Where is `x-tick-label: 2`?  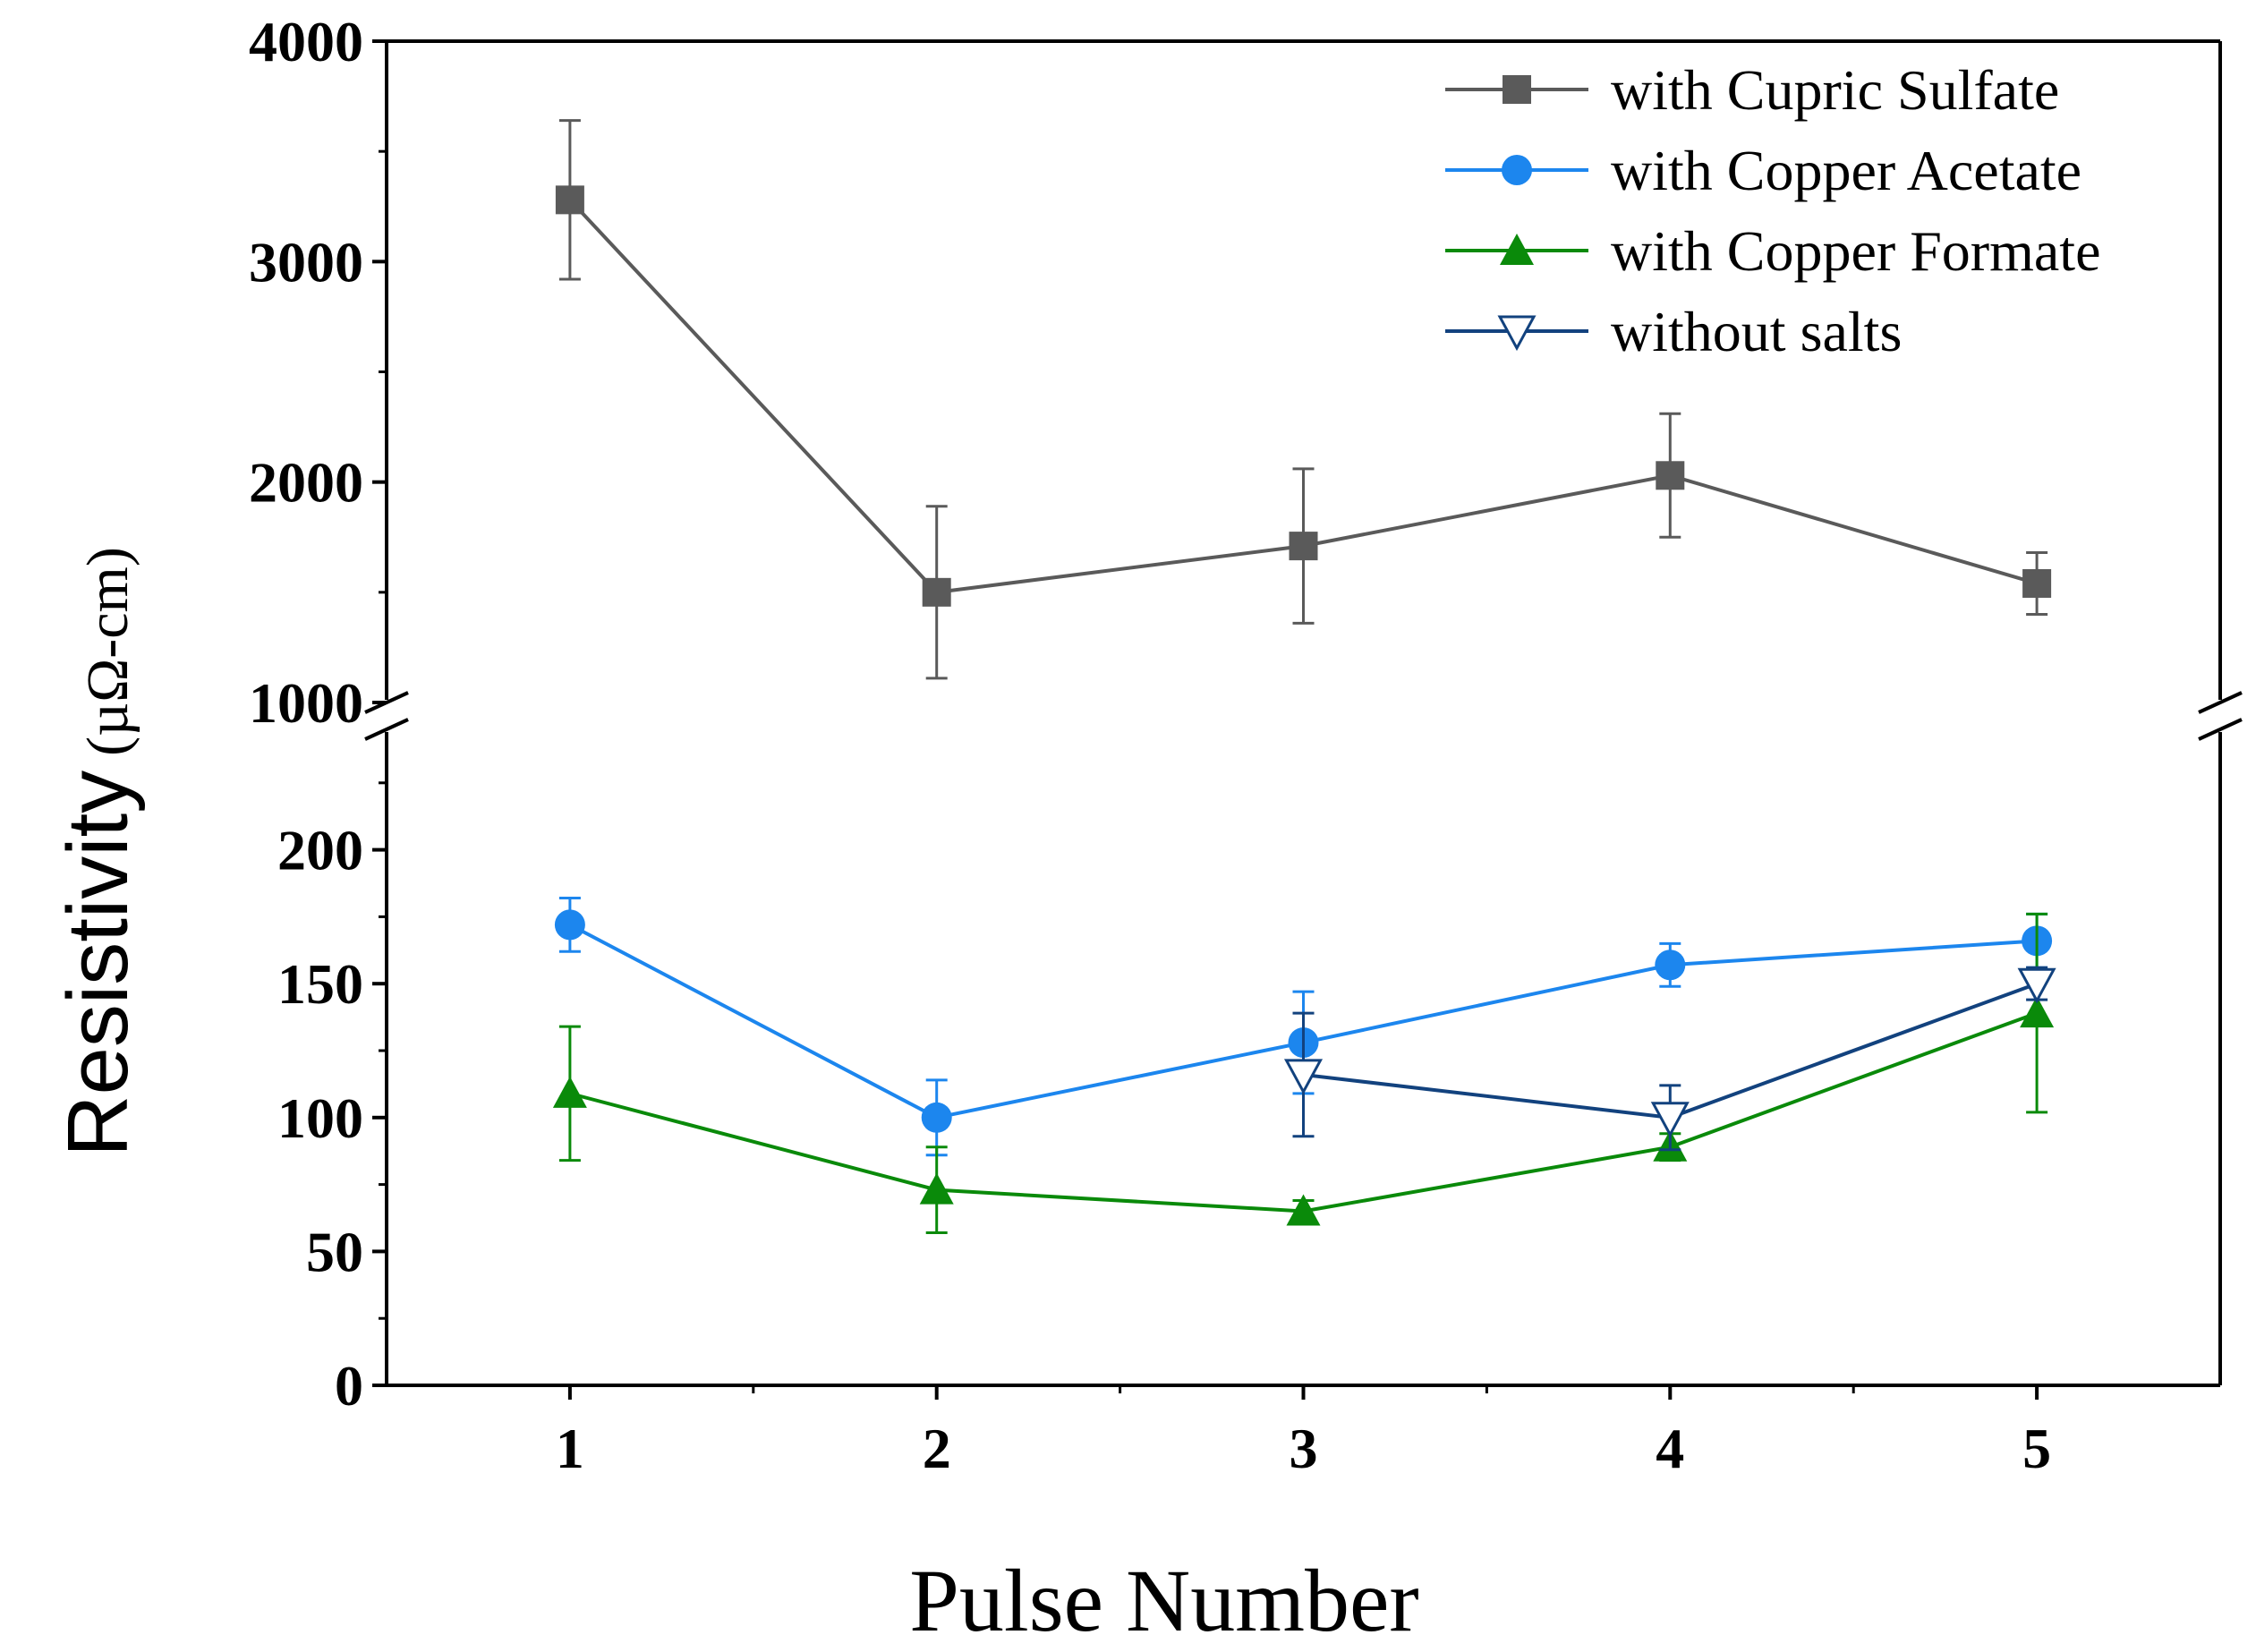 x-tick-label: 2 is located at coordinates (937, 1448).